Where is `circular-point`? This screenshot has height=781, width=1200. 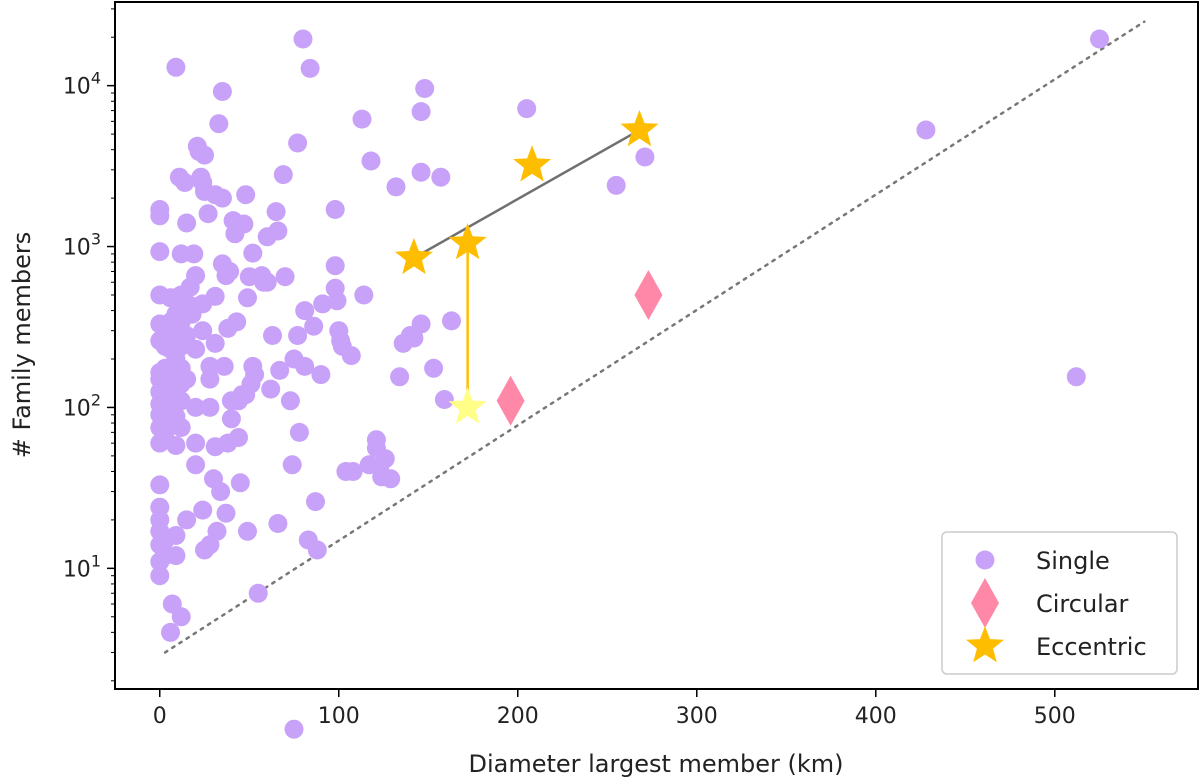 circular-point is located at coordinates (648, 294).